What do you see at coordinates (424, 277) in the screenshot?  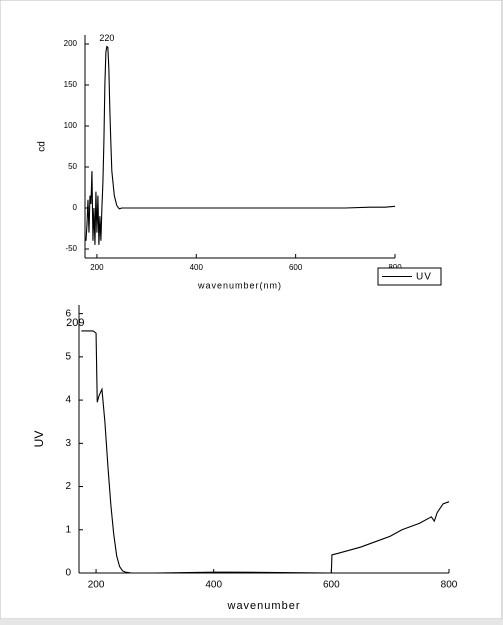 I see `legend-label: UV` at bounding box center [424, 277].